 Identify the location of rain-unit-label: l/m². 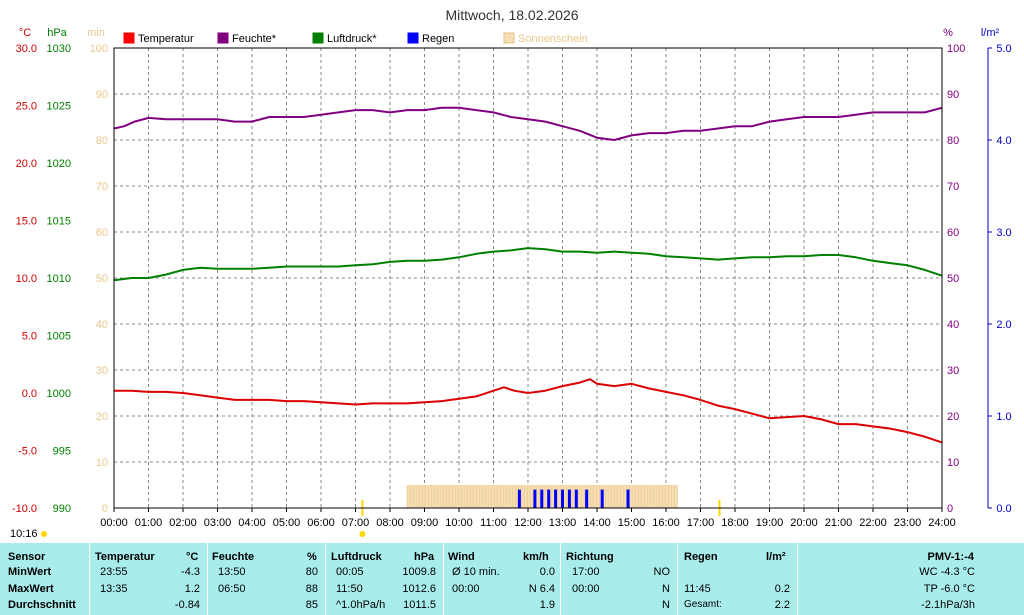
(990, 33).